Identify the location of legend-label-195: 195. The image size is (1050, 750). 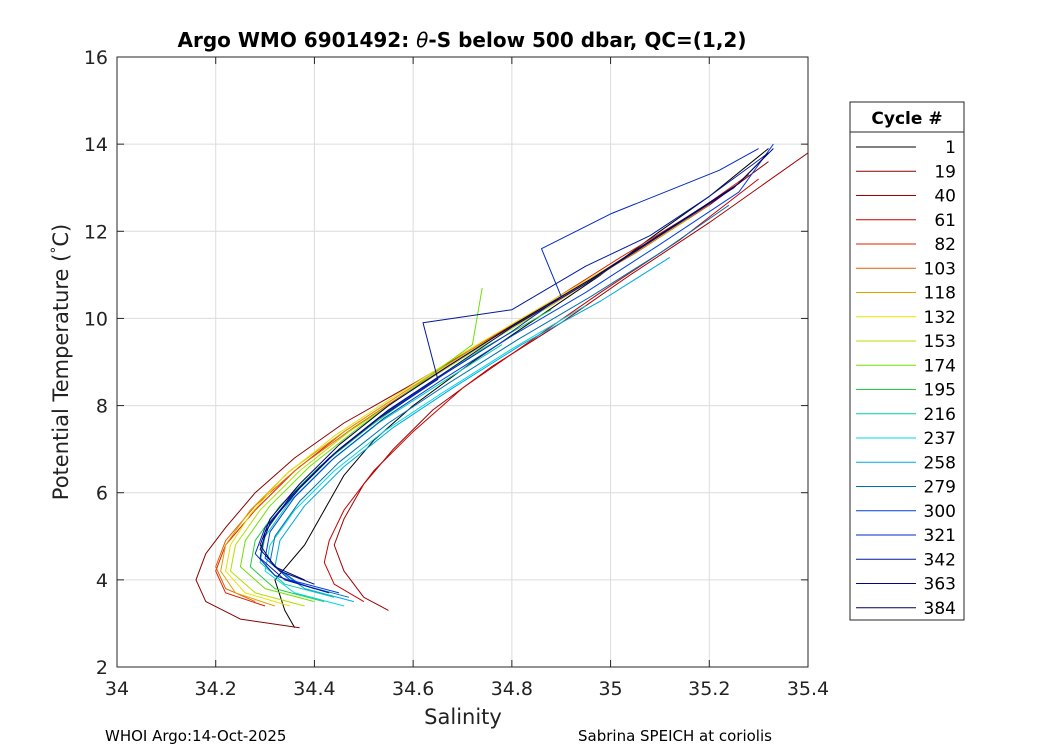
(940, 391).